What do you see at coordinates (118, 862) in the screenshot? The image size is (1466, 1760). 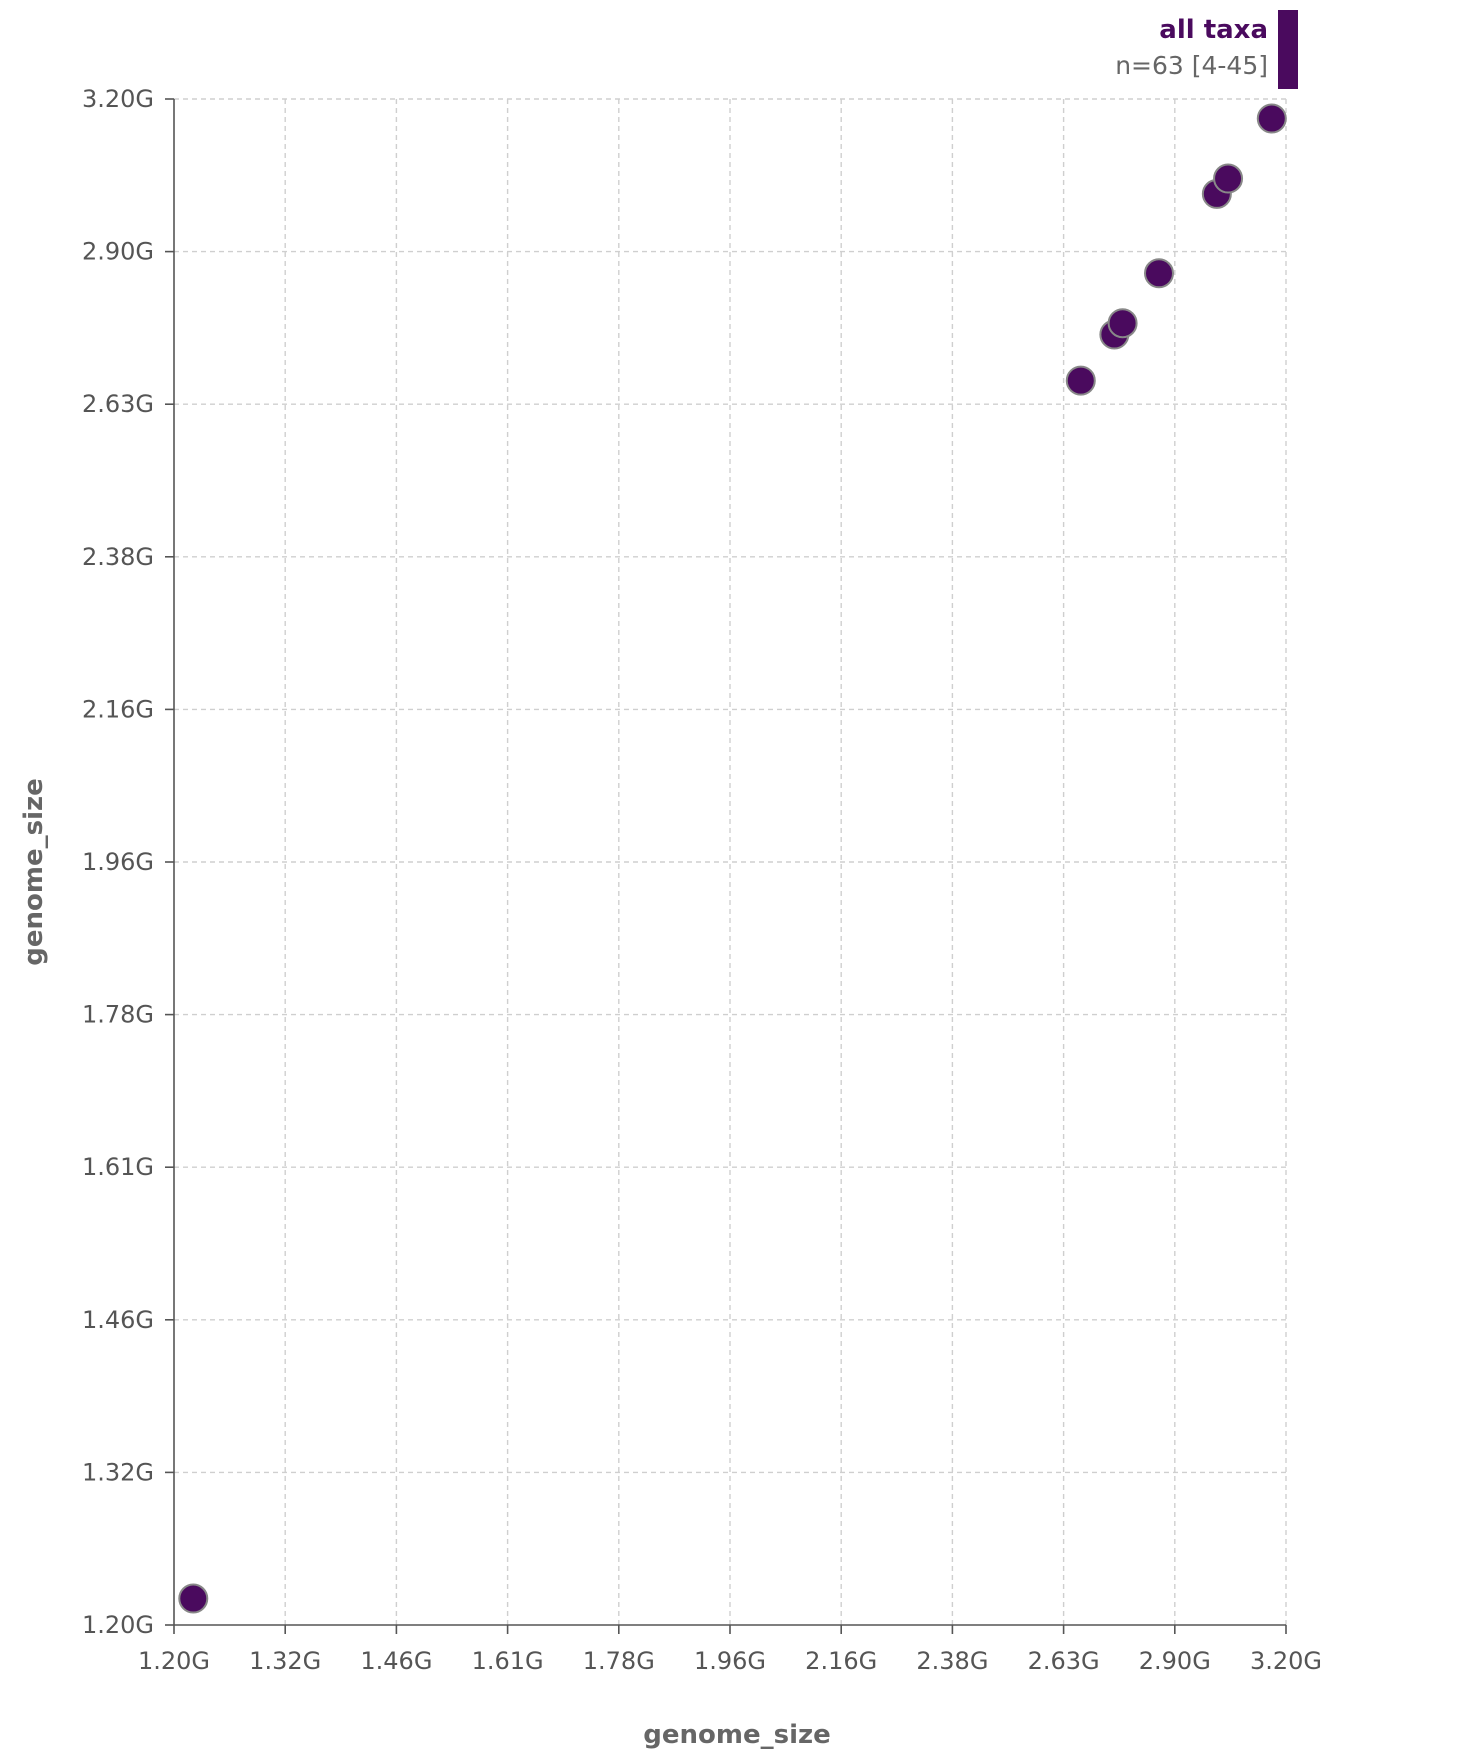 I see `y-tick-label: 1.96G` at bounding box center [118, 862].